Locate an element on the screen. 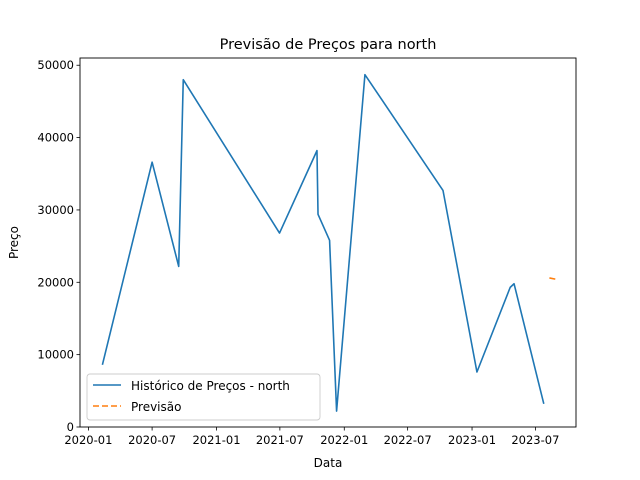 The height and width of the screenshot is (480, 640). y-tick-label: 30000 is located at coordinates (55, 210).